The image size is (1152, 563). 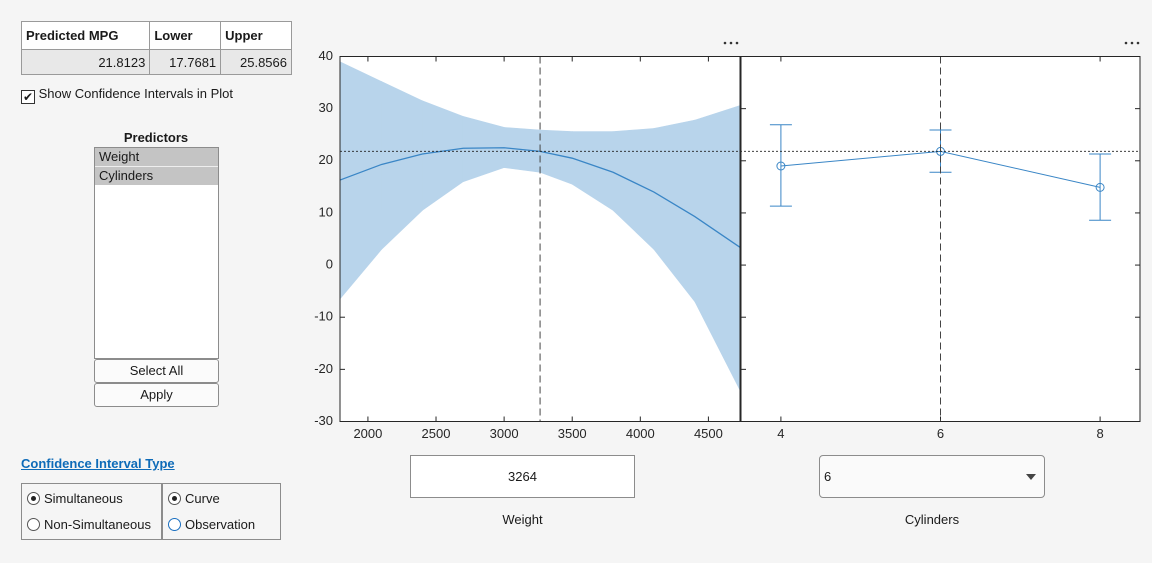 I want to click on cylinders-label: Cylinders, so click(x=932, y=519).